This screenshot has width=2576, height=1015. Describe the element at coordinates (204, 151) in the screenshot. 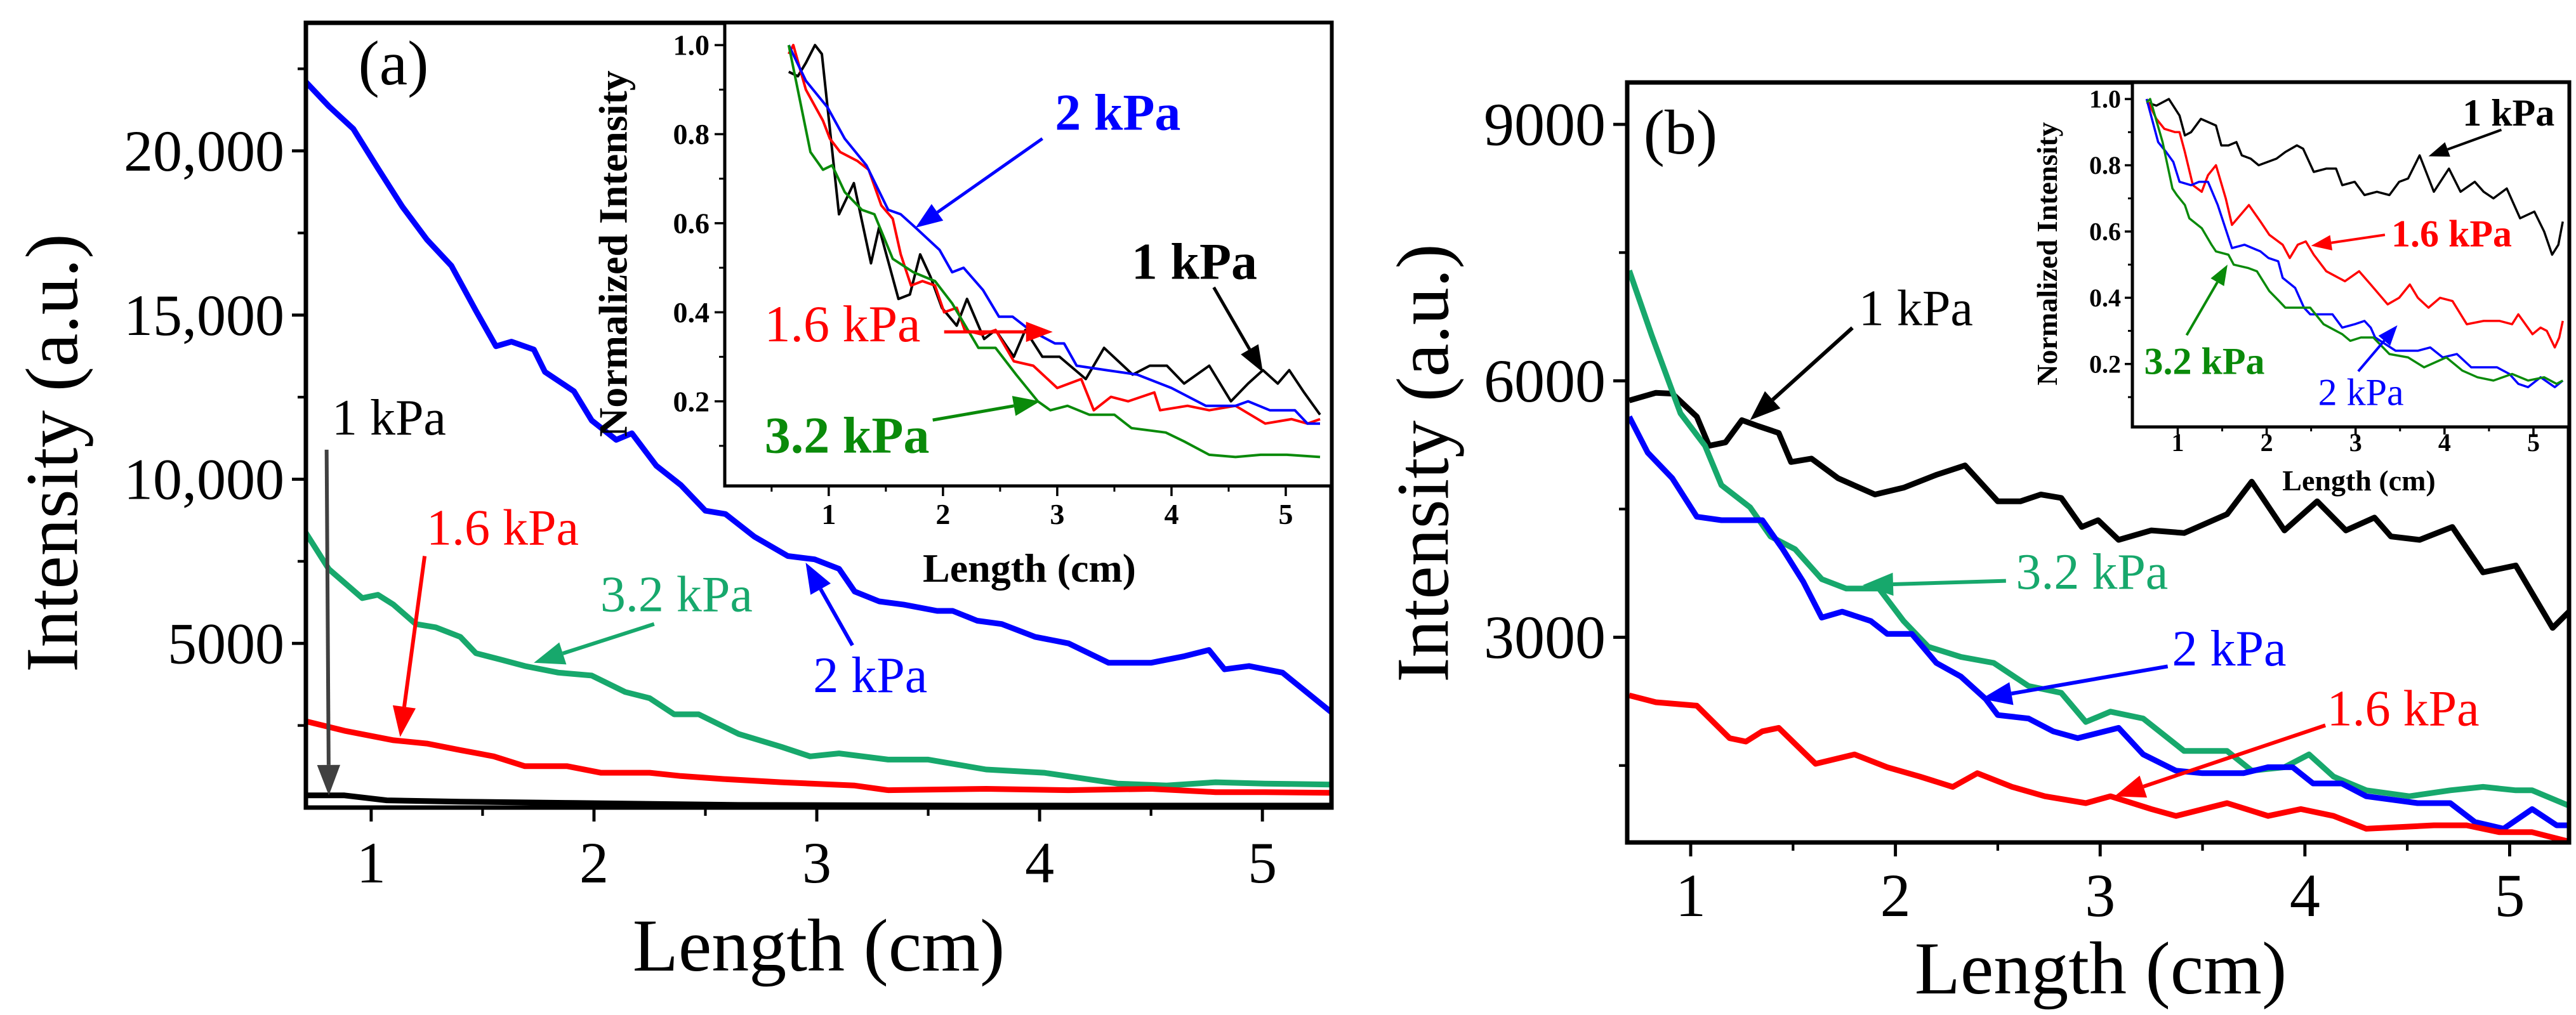

I see `y-tick-label: 20,000` at that location.